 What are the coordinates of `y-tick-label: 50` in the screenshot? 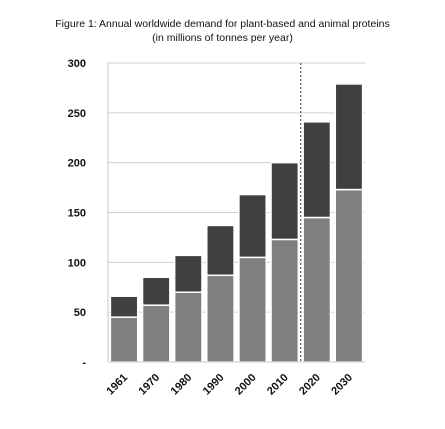 It's located at (80, 313).